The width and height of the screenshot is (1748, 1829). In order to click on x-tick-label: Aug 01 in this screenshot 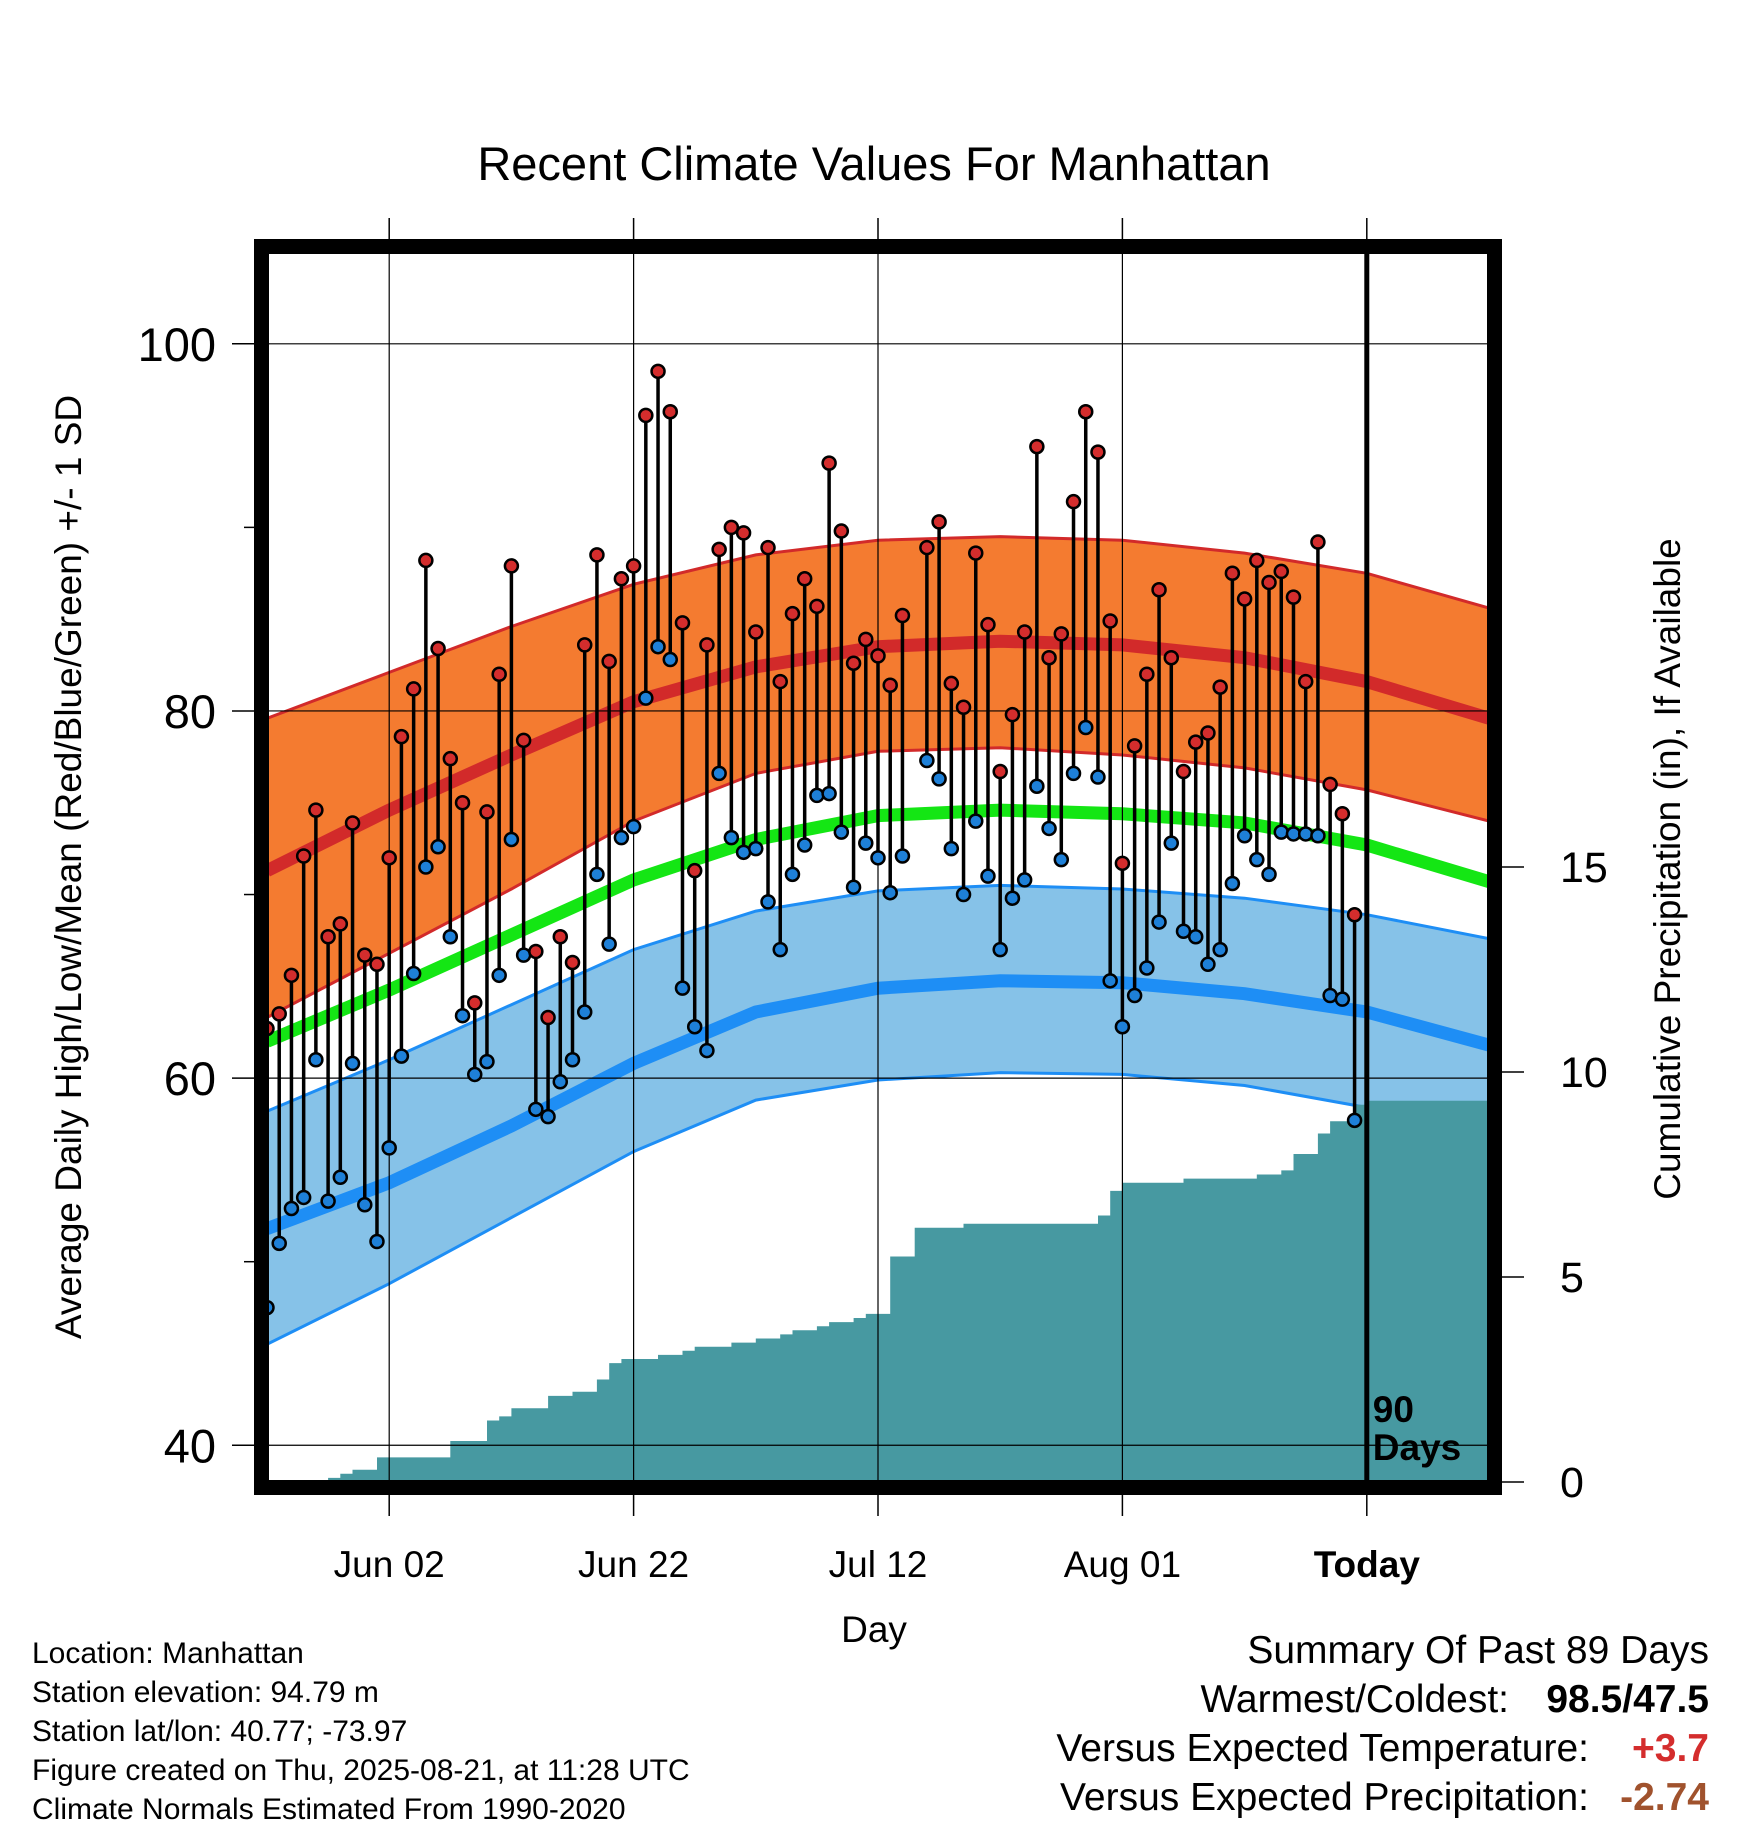, I will do `click(1122, 1564)`.